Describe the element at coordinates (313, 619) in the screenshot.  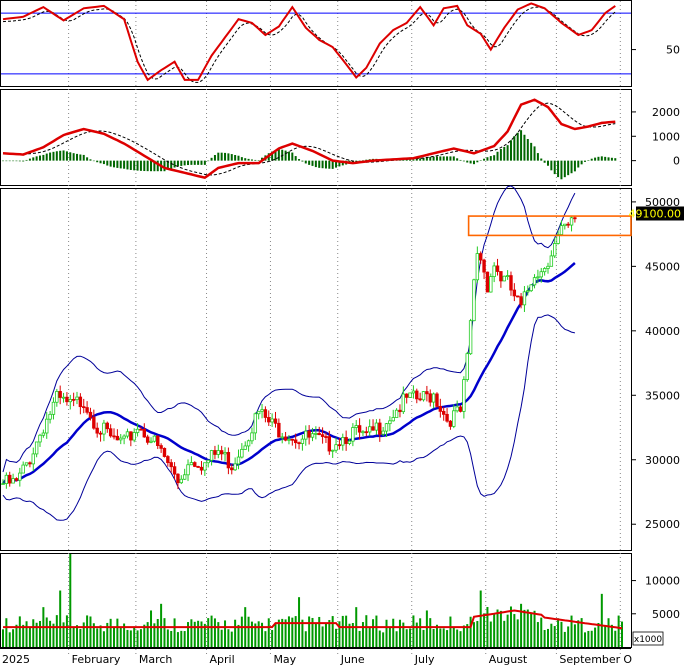
I see `volume-average-line` at that location.